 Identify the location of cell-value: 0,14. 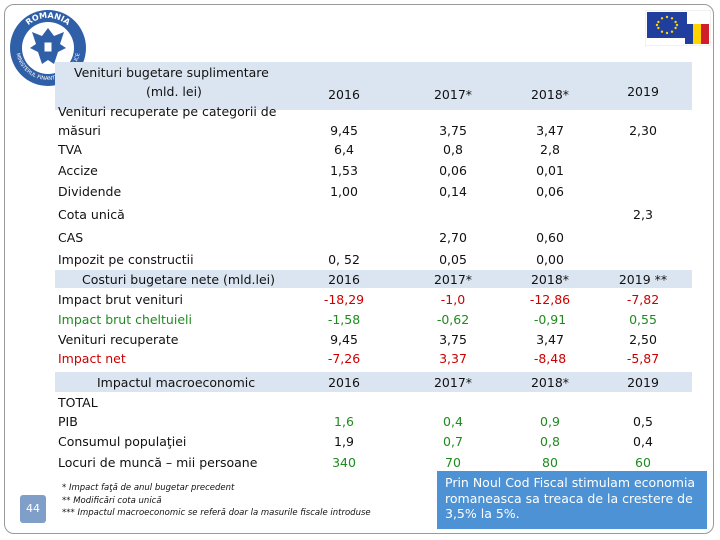
(453, 191).